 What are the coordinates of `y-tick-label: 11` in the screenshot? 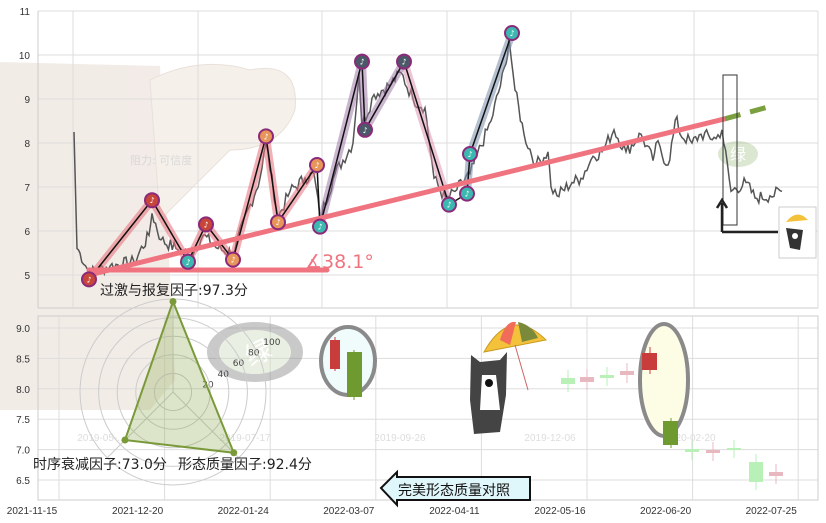 It's located at (25, 12).